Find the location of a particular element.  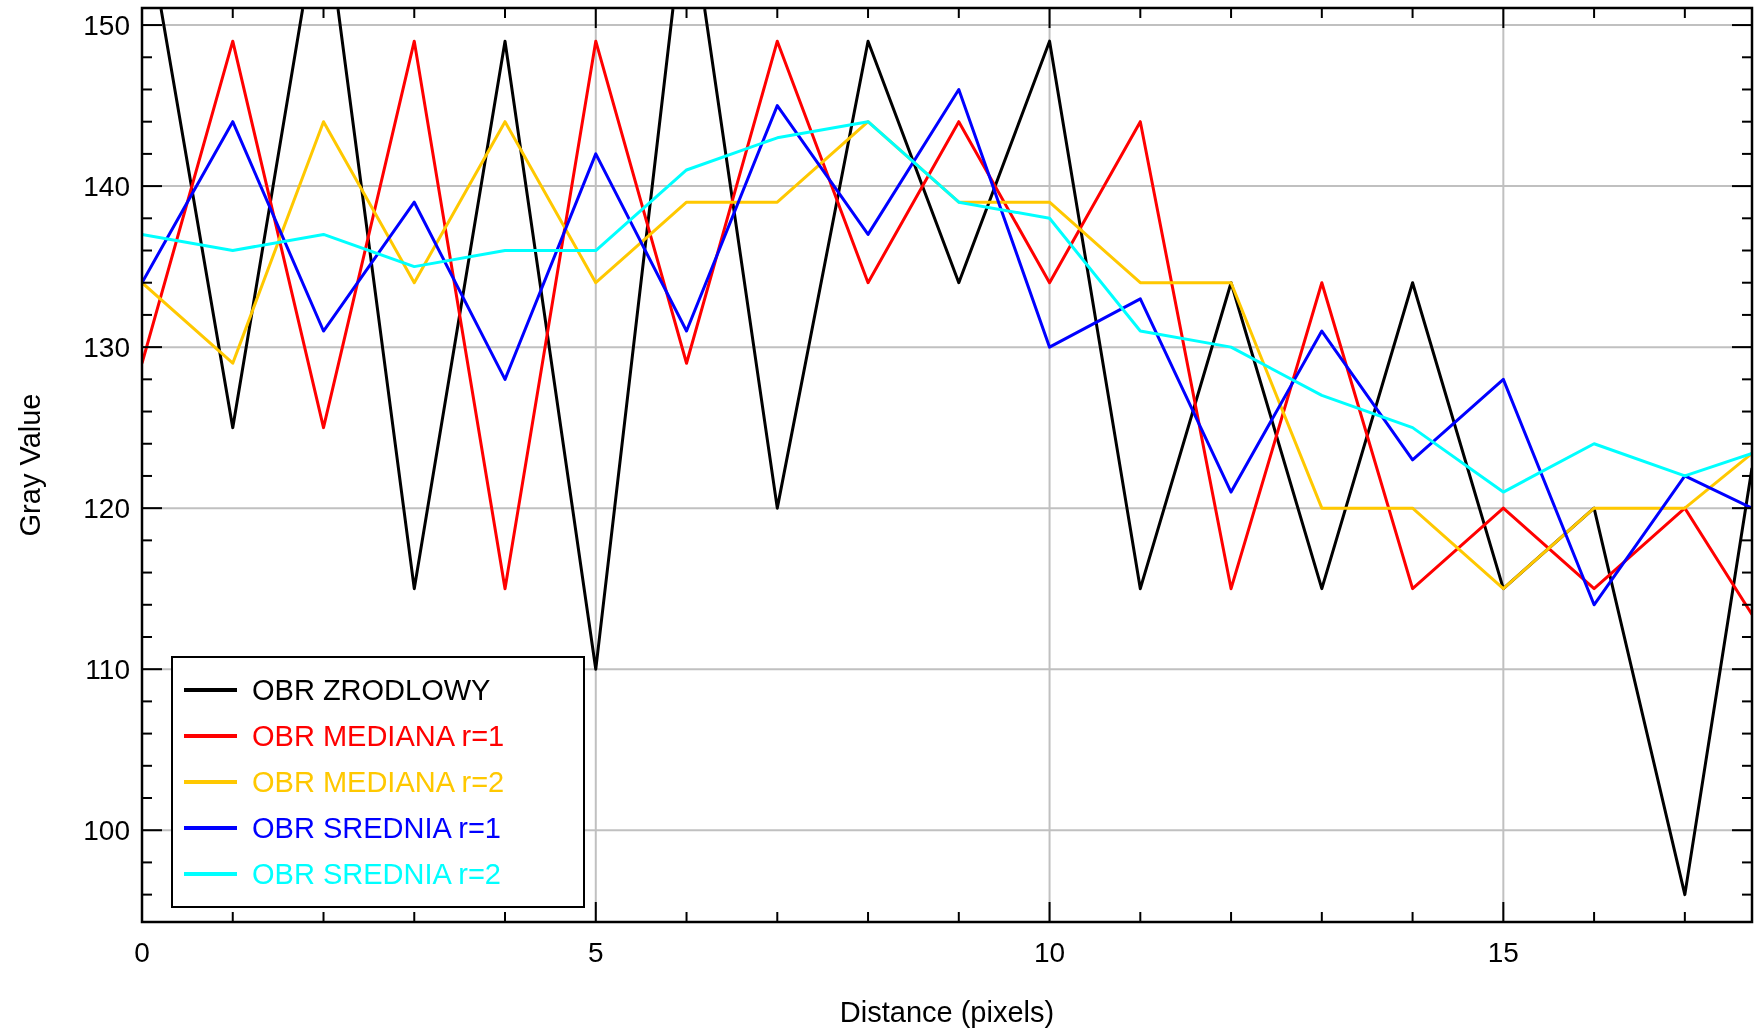

y-tick-label: 130 is located at coordinates (106, 347).